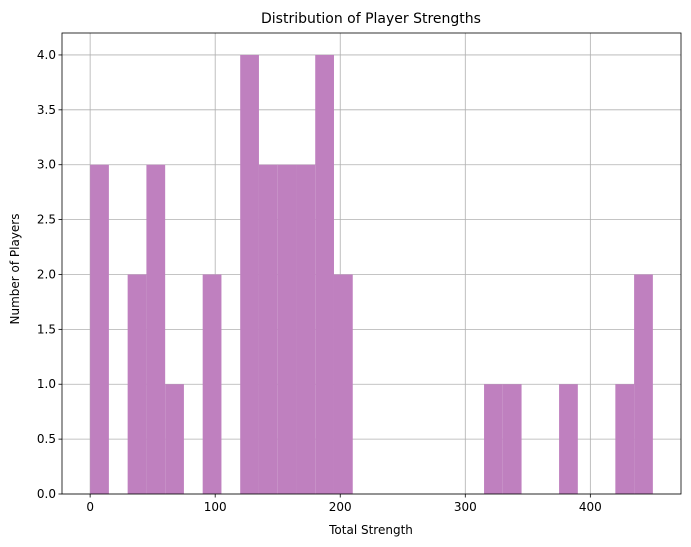  What do you see at coordinates (340, 507) in the screenshot?
I see `x-tick-label: 200` at bounding box center [340, 507].